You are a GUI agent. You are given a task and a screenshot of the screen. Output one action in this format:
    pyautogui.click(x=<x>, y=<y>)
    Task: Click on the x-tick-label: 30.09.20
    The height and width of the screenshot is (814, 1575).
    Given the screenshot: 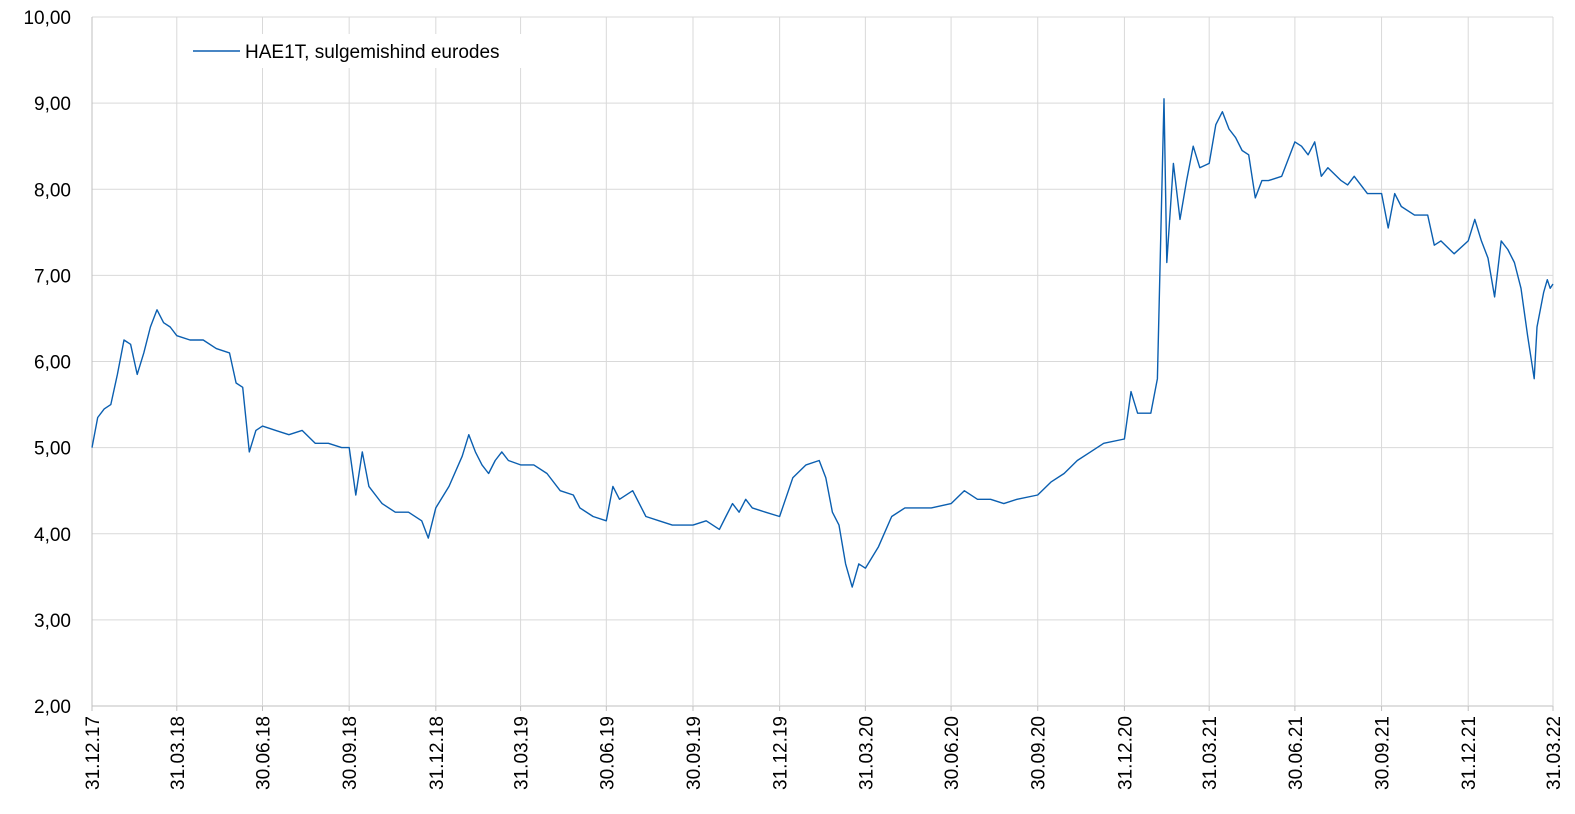 What is the action you would take?
    pyautogui.click(x=1039, y=753)
    